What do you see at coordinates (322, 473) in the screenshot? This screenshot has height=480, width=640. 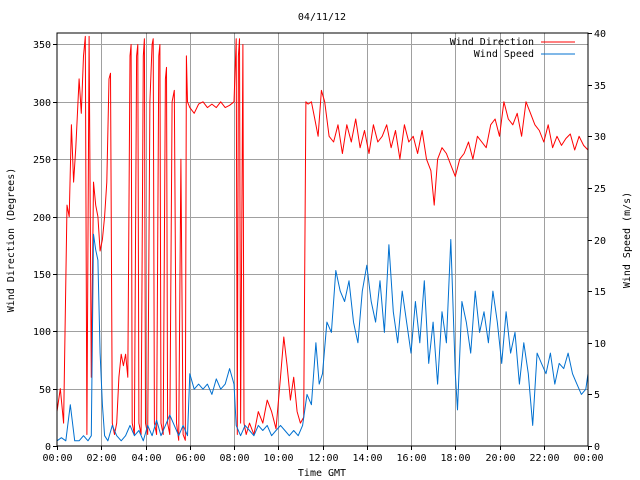 I see `x-axis-label: Time GMT` at bounding box center [322, 473].